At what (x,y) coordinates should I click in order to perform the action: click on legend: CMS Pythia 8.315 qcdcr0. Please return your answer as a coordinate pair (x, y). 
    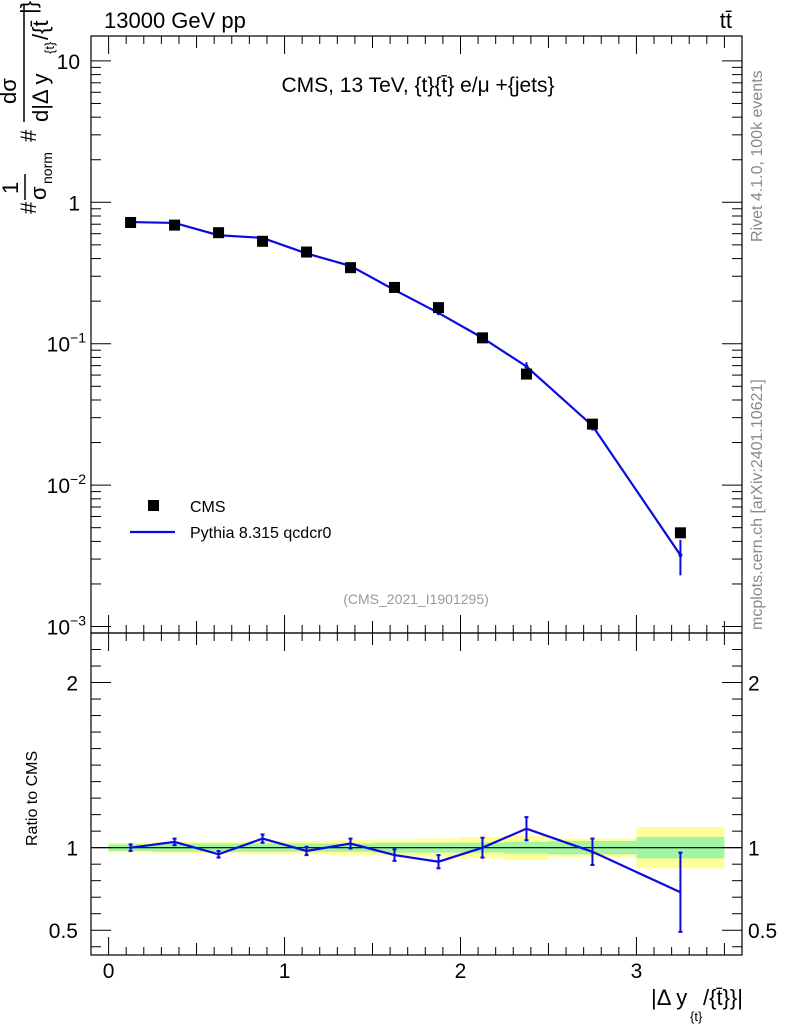
    Looking at the image, I should click on (231, 520).